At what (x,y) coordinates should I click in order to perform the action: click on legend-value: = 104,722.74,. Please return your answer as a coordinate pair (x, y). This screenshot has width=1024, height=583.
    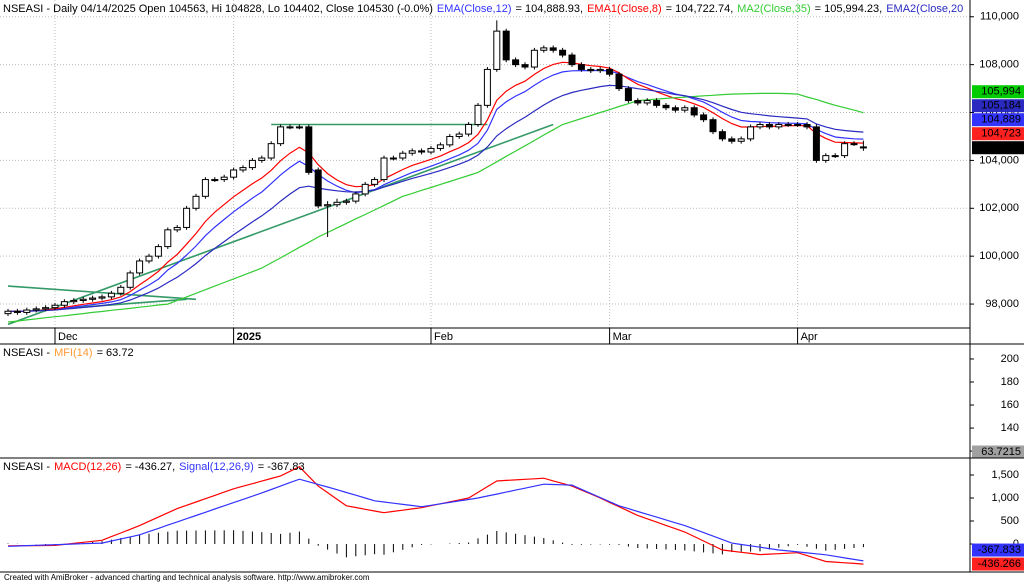
    Looking at the image, I should click on (700, 9).